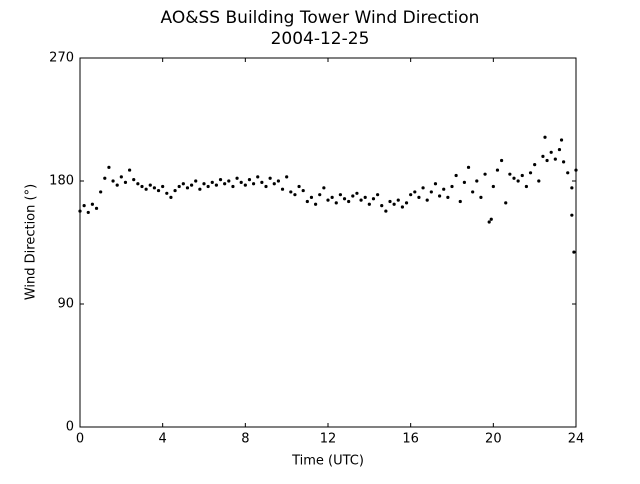 This screenshot has height=484, width=640. What do you see at coordinates (61, 181) in the screenshot?
I see `y-tick-label: 180` at bounding box center [61, 181].